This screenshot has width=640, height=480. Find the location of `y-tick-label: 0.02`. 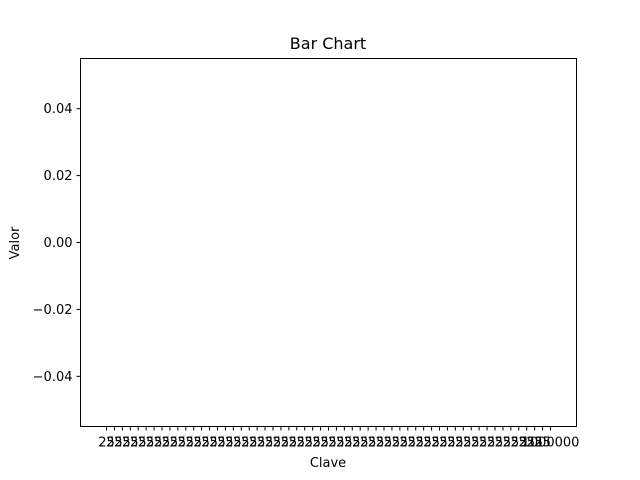

y-tick-label: 0.02 is located at coordinates (58, 176).